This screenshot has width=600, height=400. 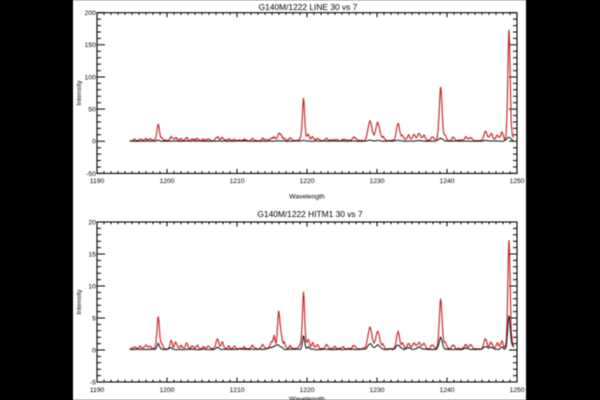 What do you see at coordinates (94, 318) in the screenshot?
I see `svg-text: 5` at bounding box center [94, 318].